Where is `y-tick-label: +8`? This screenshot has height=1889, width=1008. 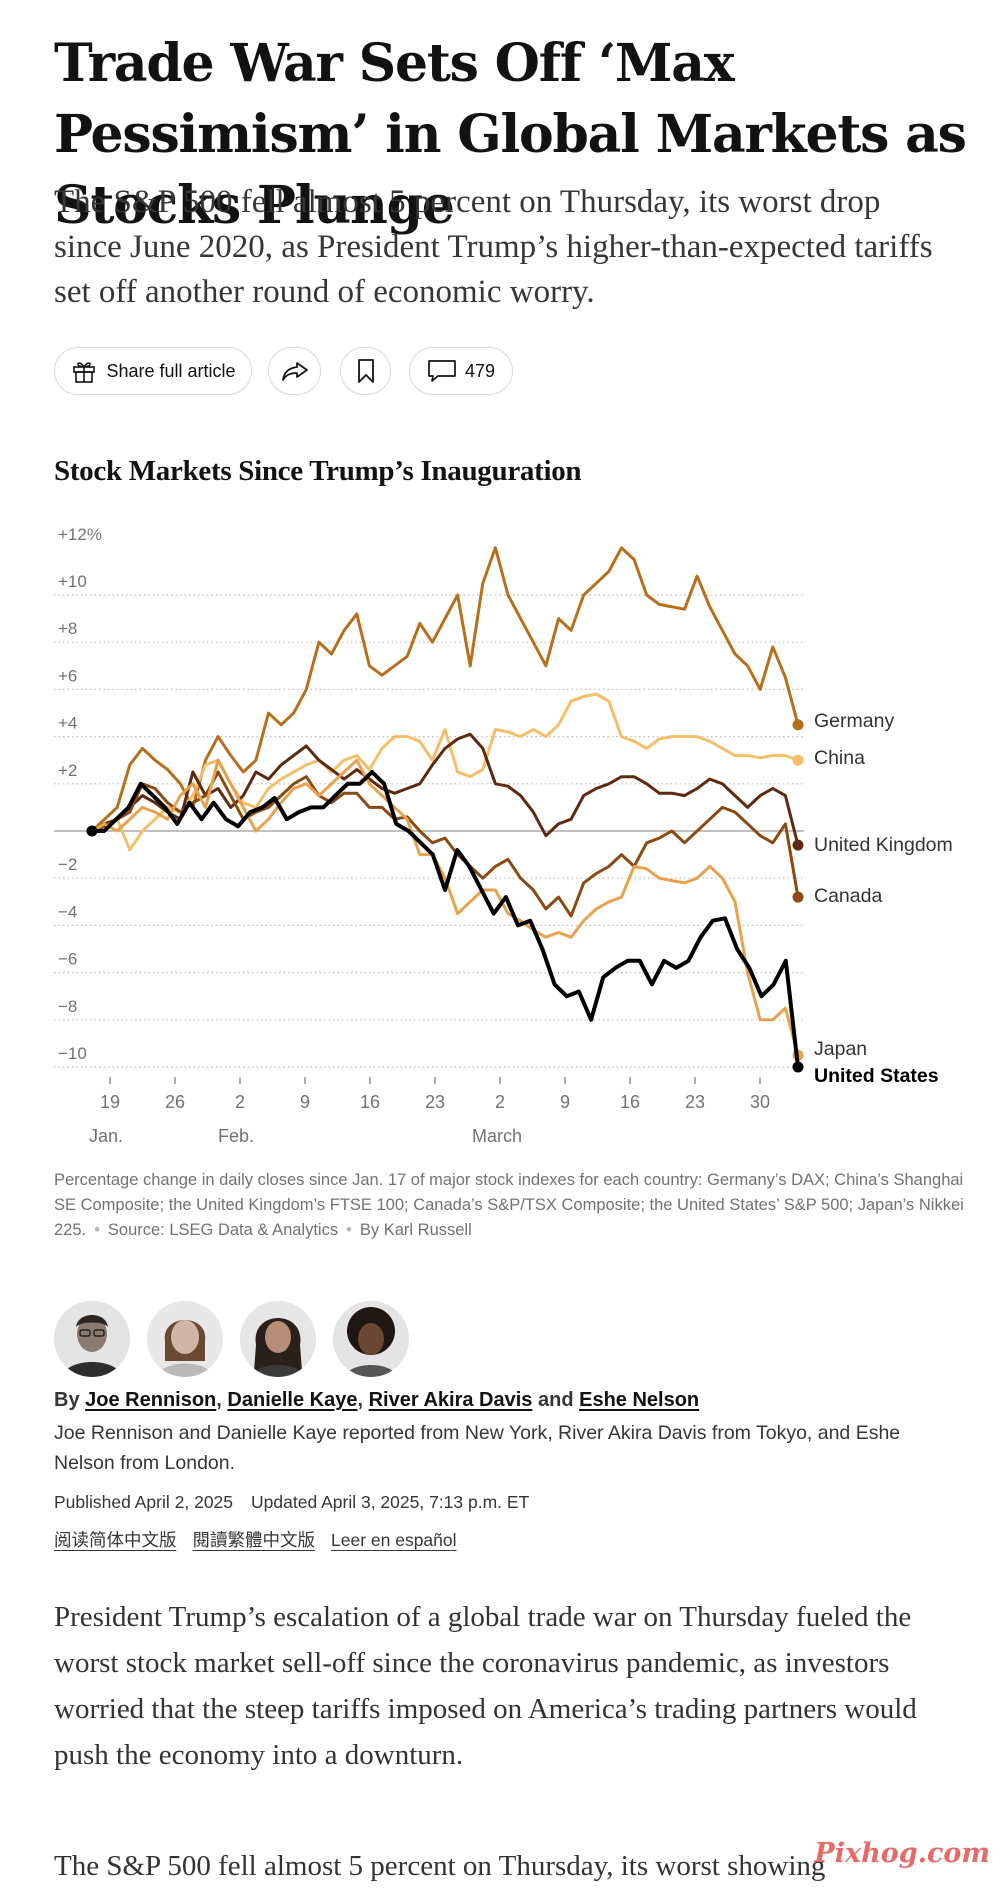
y-tick-label: +8 is located at coordinates (67, 628).